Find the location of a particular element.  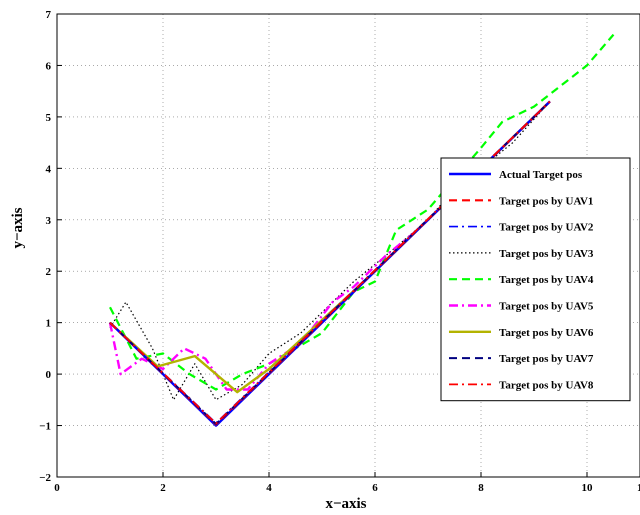

legend-label: Target pos by UAV6 is located at coordinates (546, 333).